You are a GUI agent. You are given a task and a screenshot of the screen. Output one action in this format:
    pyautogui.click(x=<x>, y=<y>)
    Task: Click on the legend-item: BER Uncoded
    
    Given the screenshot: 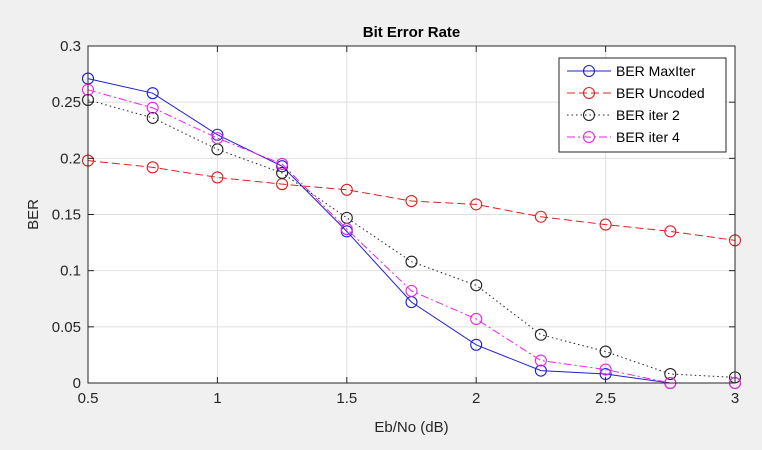 What is the action you would take?
    pyautogui.click(x=636, y=93)
    